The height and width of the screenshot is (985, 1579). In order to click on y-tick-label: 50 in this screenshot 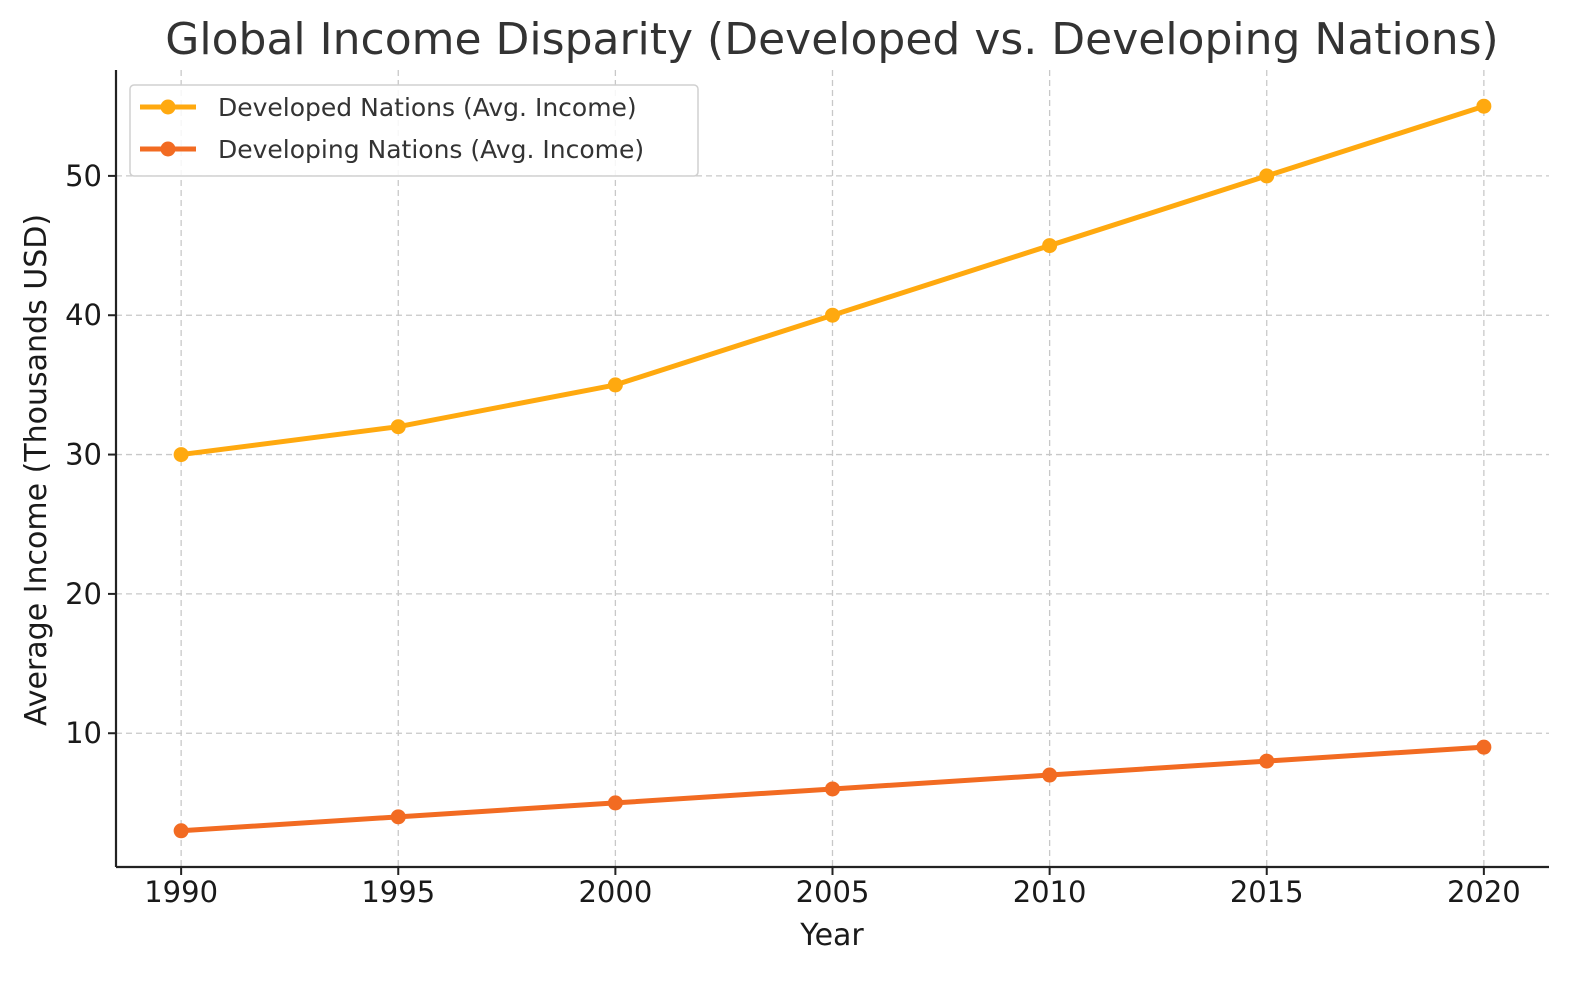, I will do `click(83, 176)`.